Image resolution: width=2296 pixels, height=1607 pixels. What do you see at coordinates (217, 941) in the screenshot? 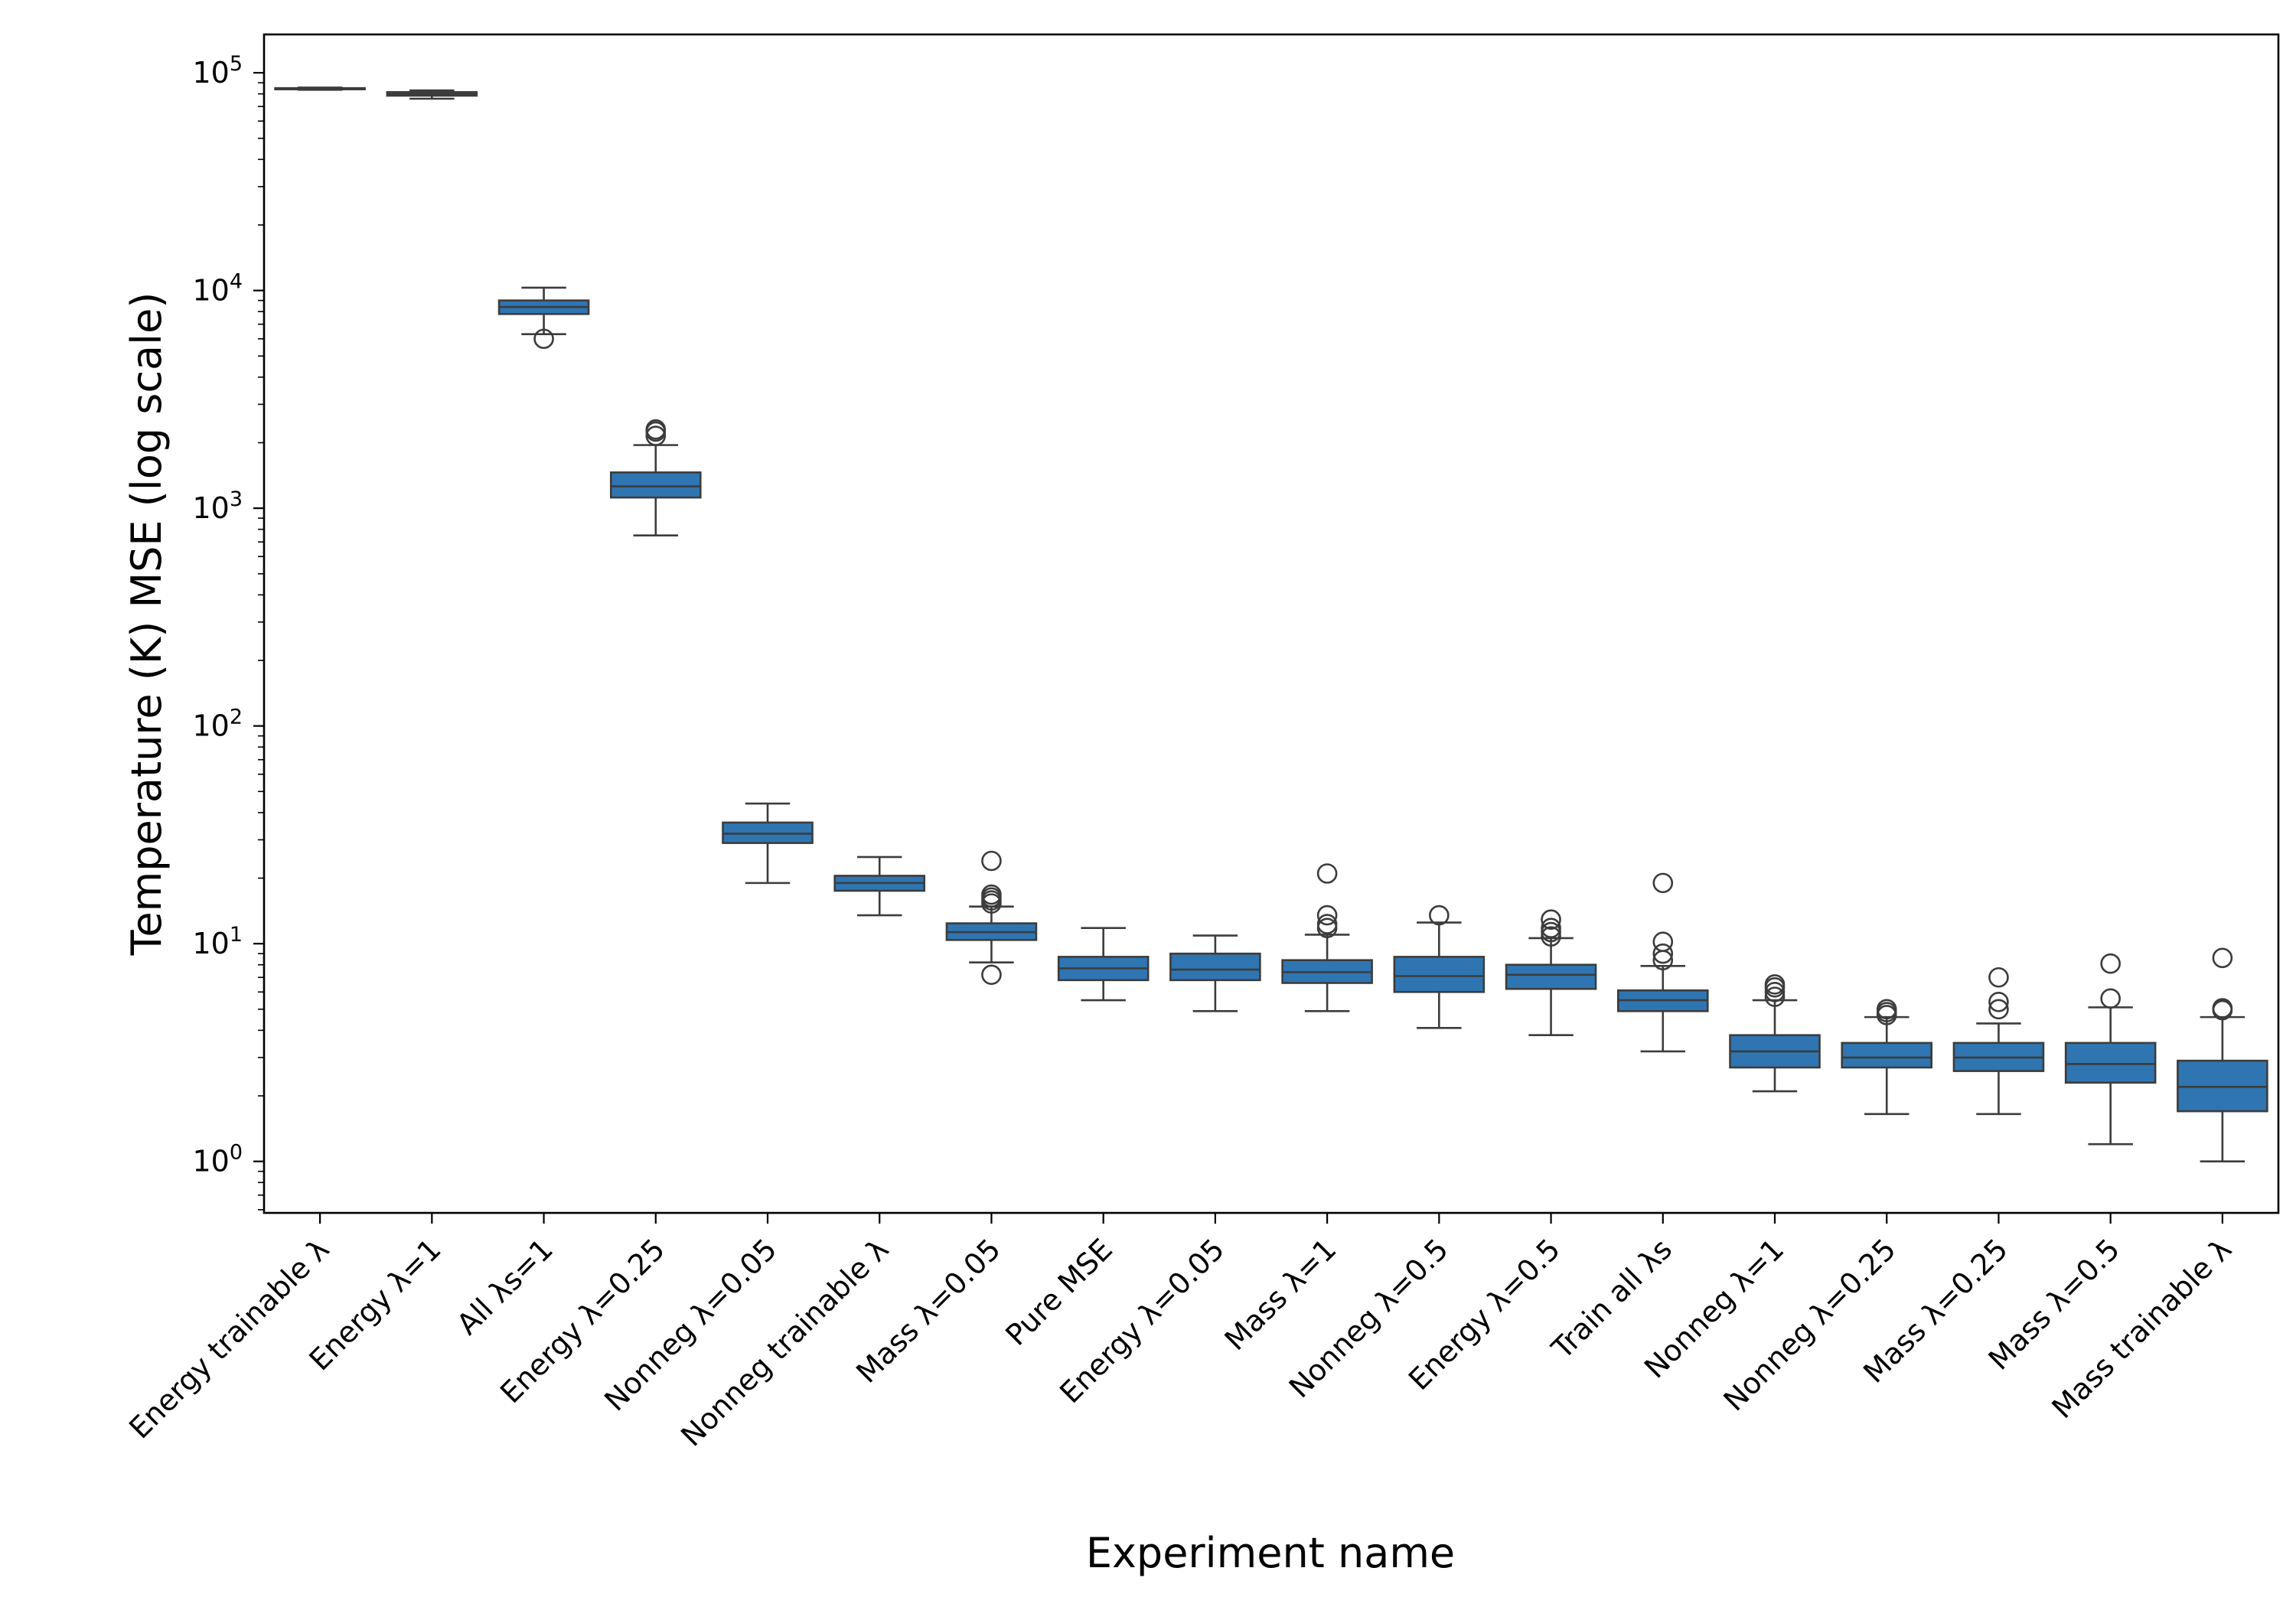
I see `y-tick-label: 101` at bounding box center [217, 941].